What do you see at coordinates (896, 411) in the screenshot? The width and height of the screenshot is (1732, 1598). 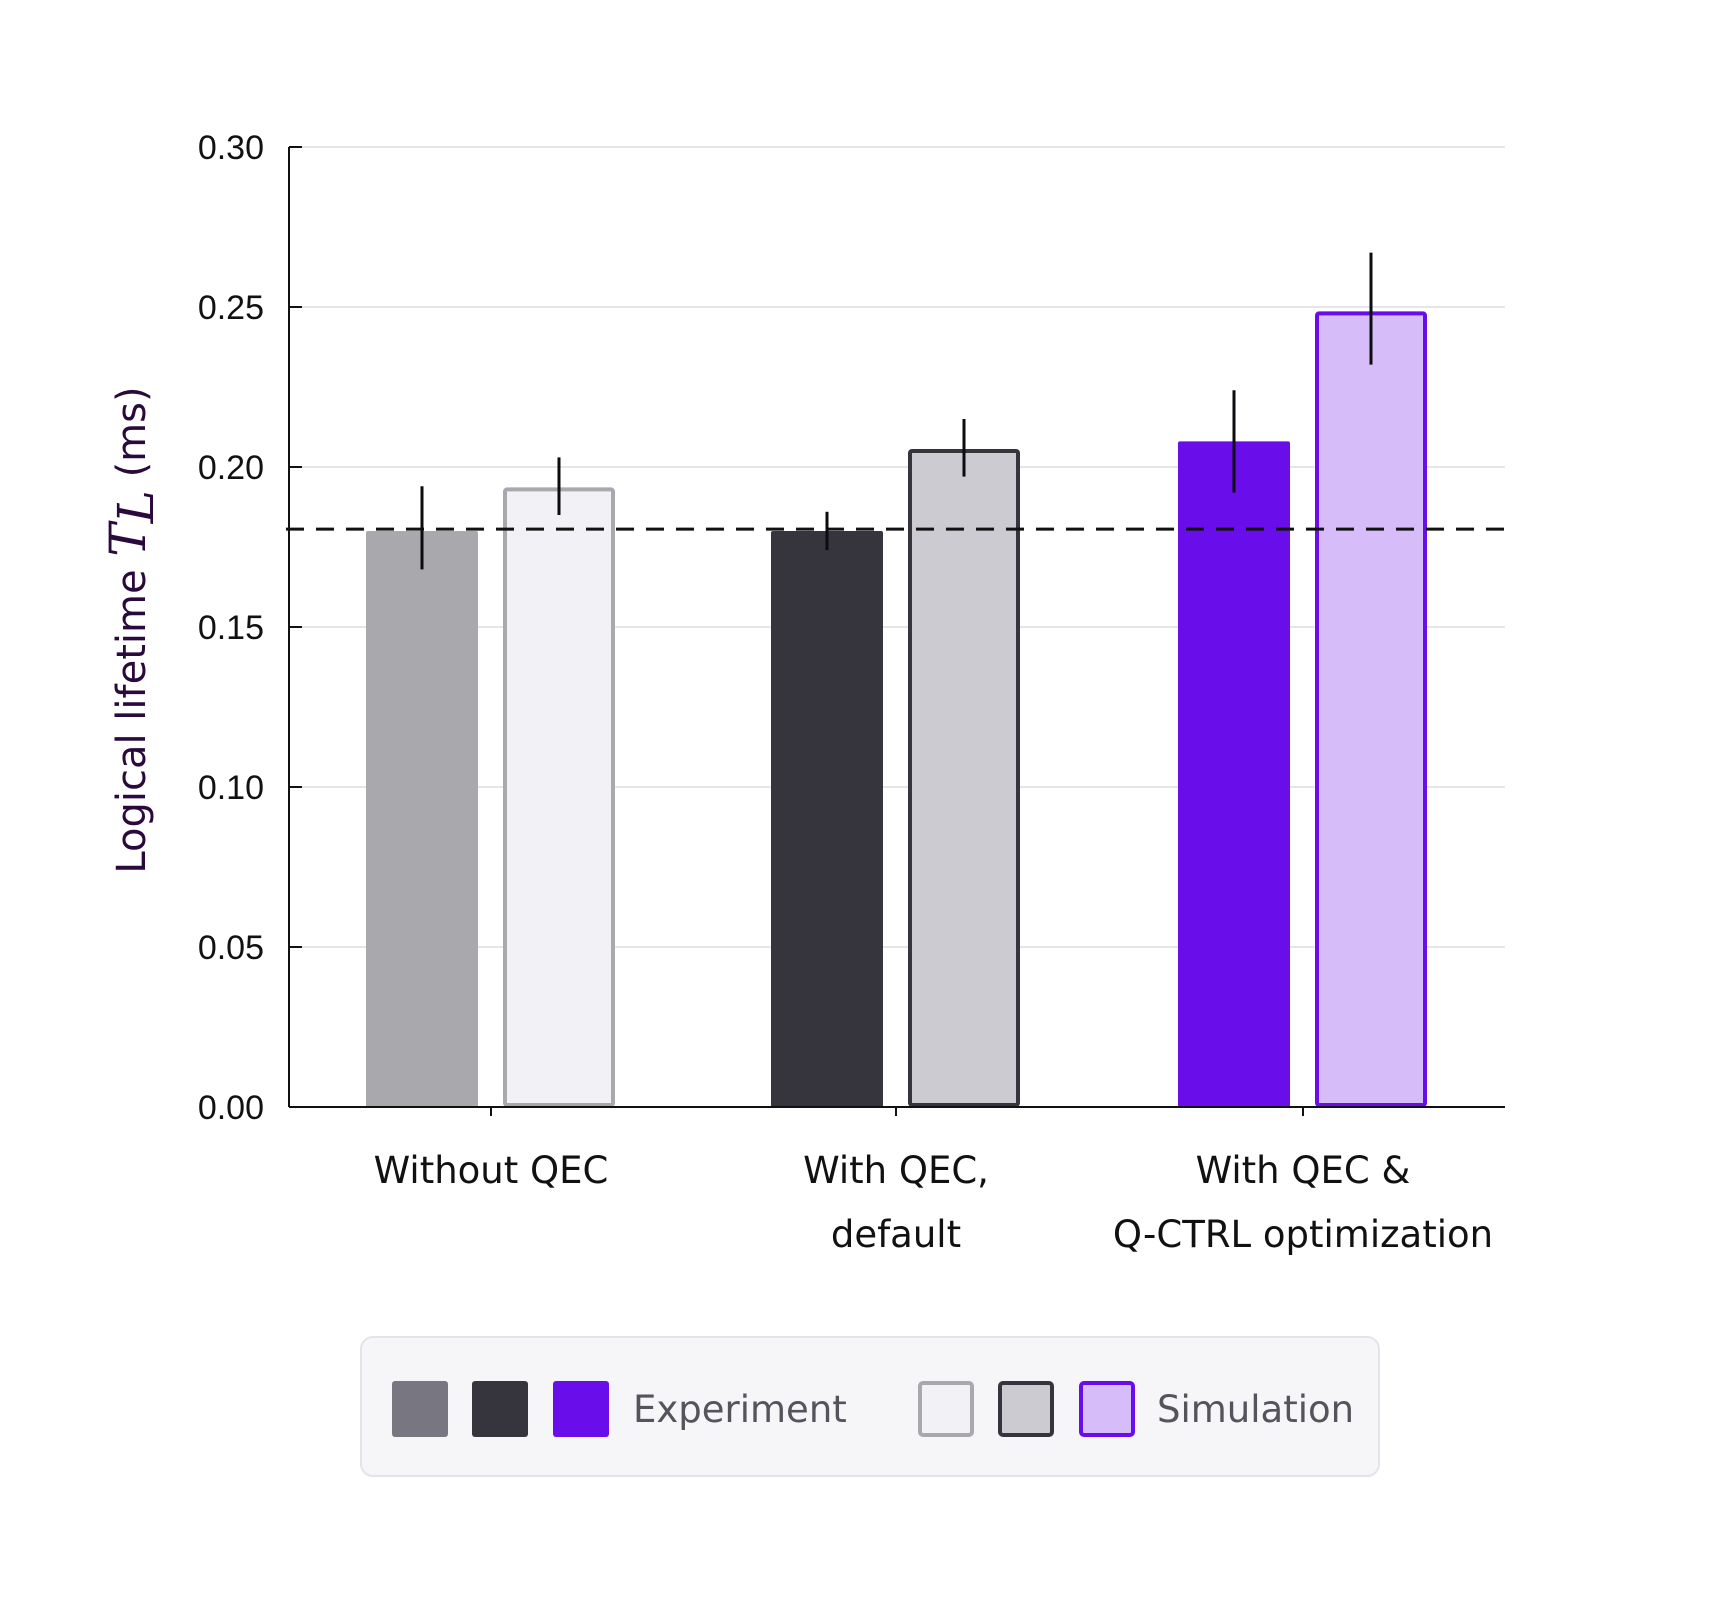 I see `error-bars` at bounding box center [896, 411].